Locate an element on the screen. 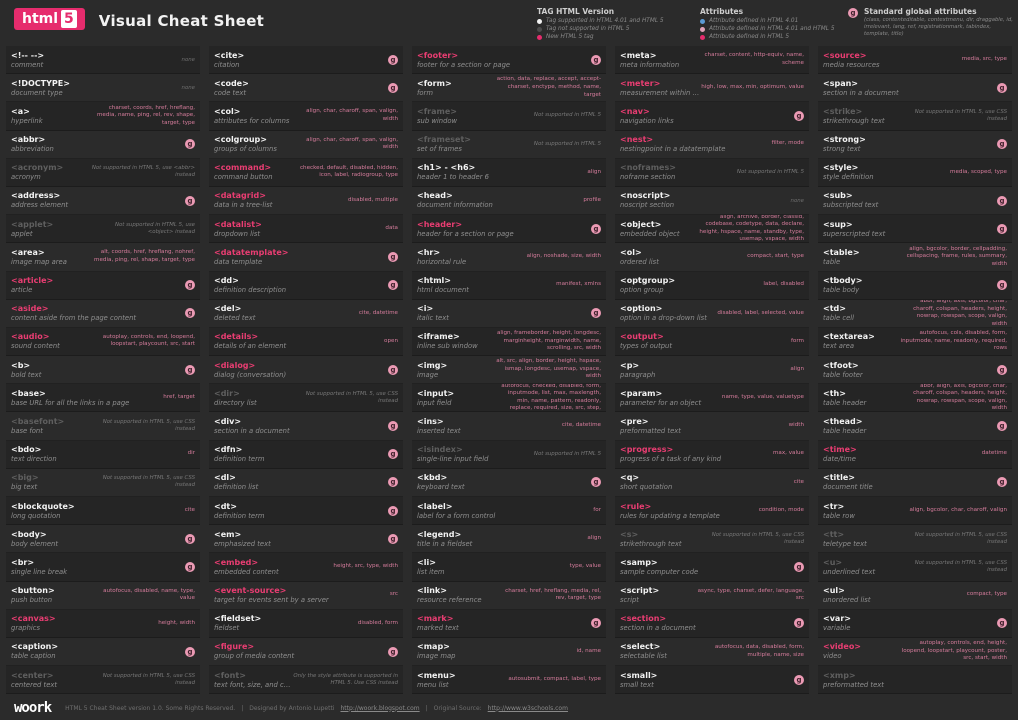 Image resolution: width=1018 pixels, height=720 pixels. tag-details: cite is located at coordinates (190, 511).